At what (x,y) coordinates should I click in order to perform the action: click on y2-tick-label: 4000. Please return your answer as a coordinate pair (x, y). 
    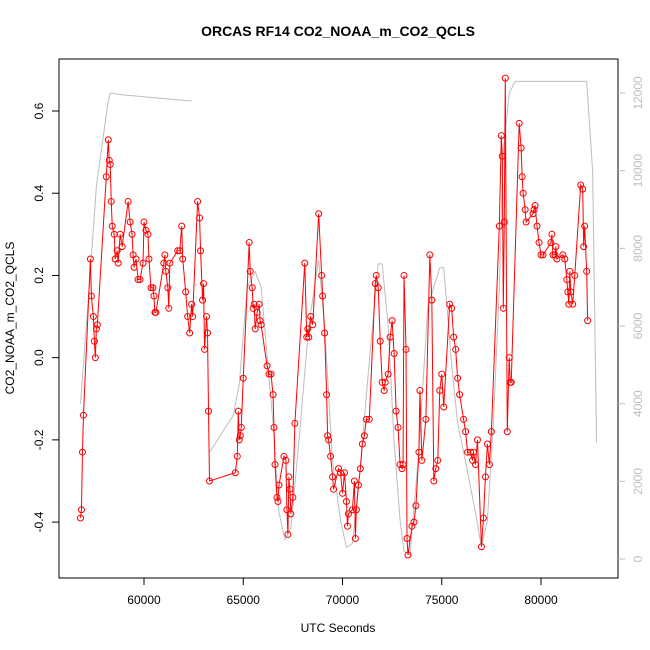
    Looking at the image, I should click on (638, 403).